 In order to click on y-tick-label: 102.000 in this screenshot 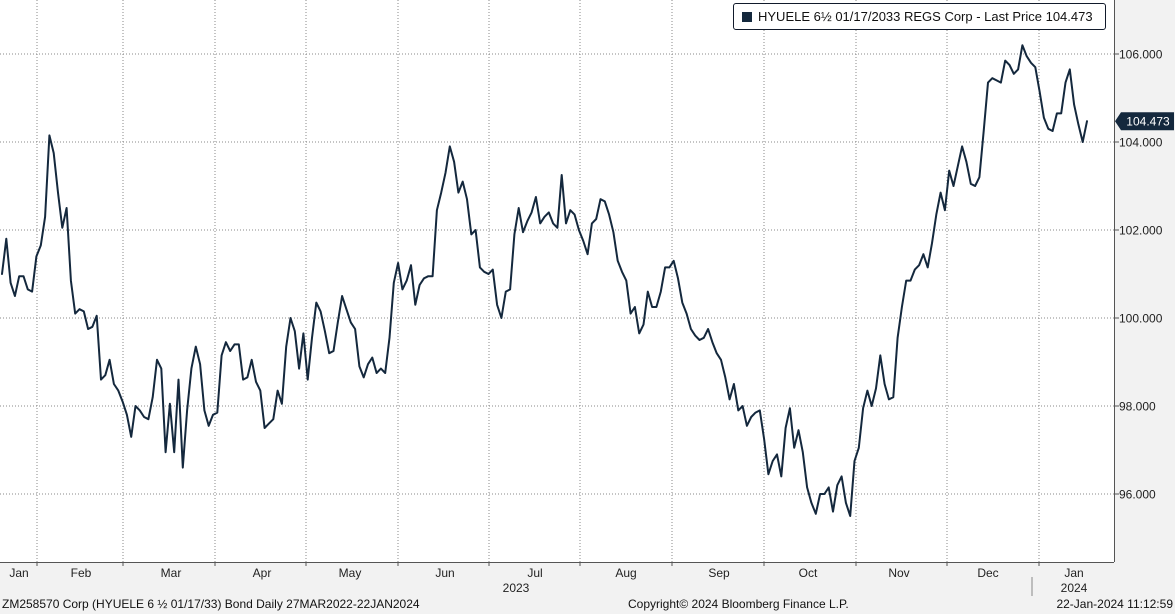, I will do `click(1141, 231)`.